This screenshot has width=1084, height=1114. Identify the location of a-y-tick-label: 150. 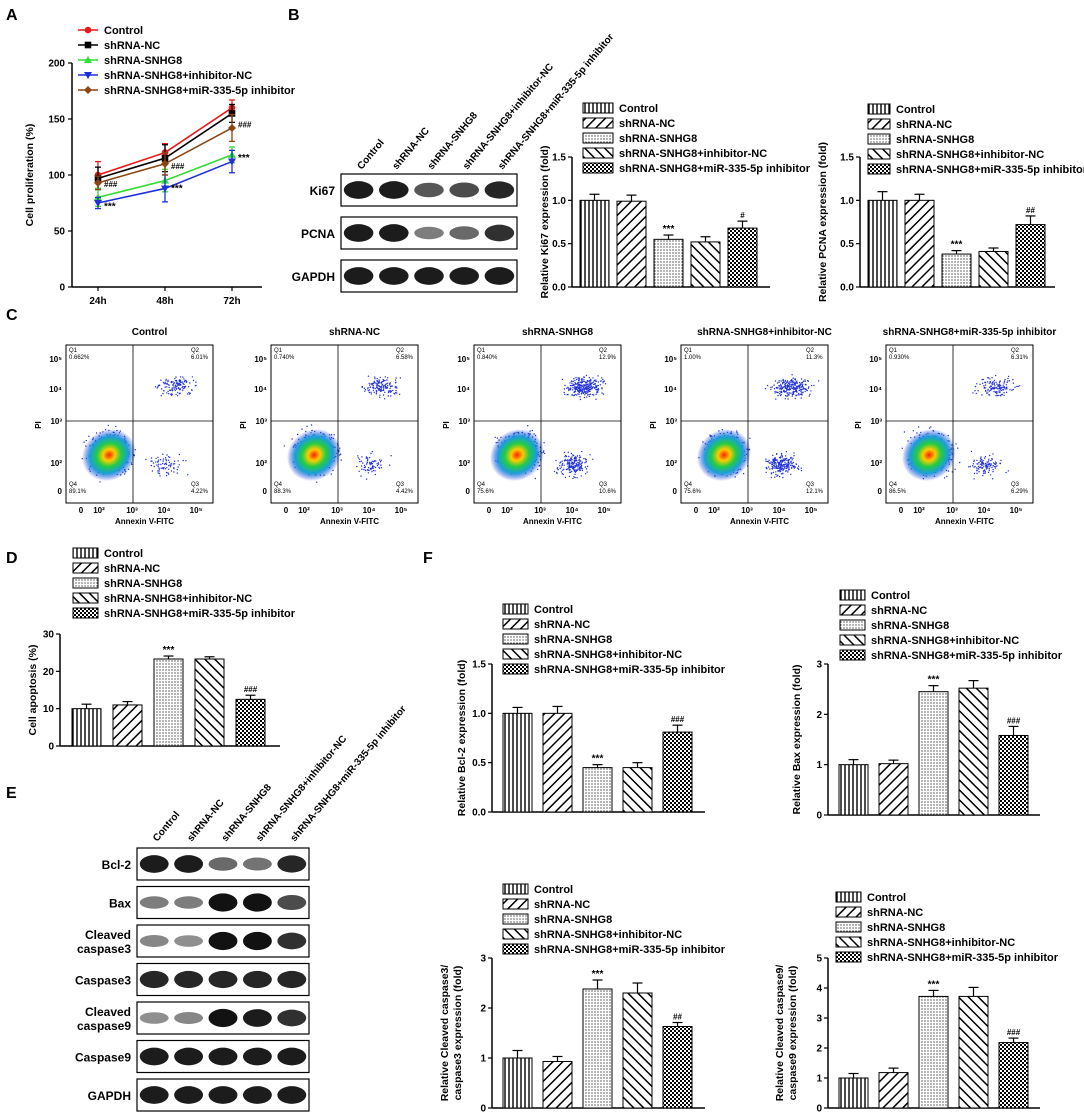
(56, 120).